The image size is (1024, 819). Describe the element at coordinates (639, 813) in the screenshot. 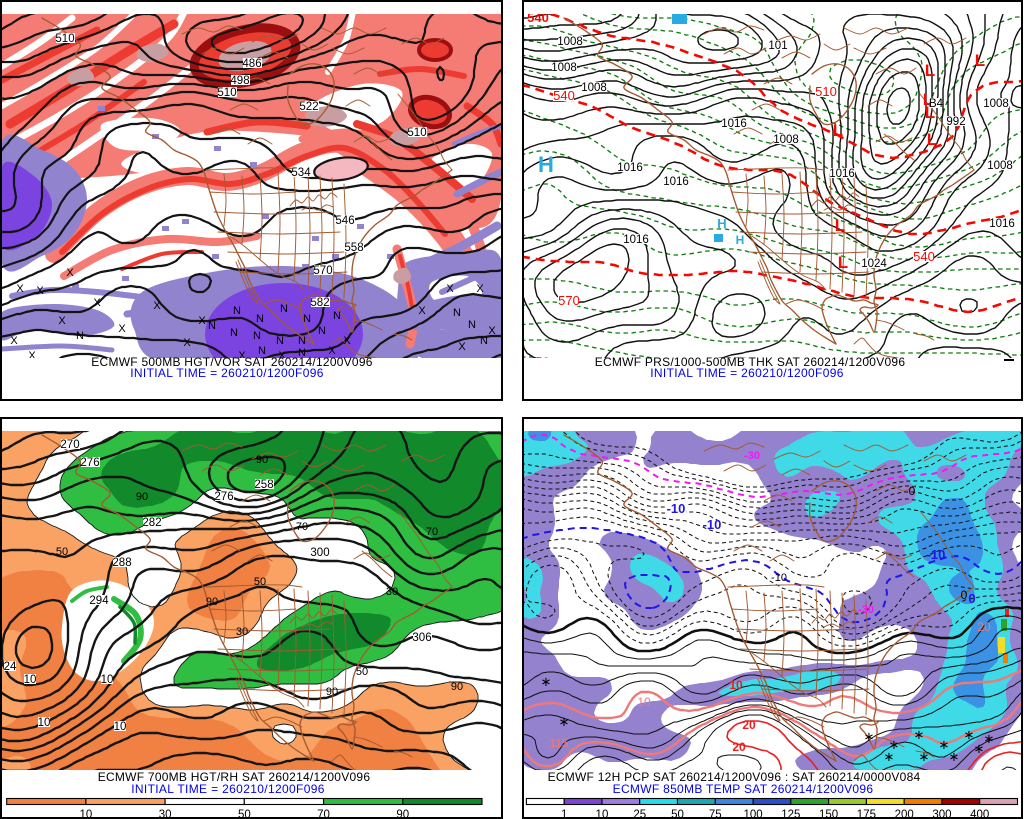

I see `svg-text: 25` at that location.